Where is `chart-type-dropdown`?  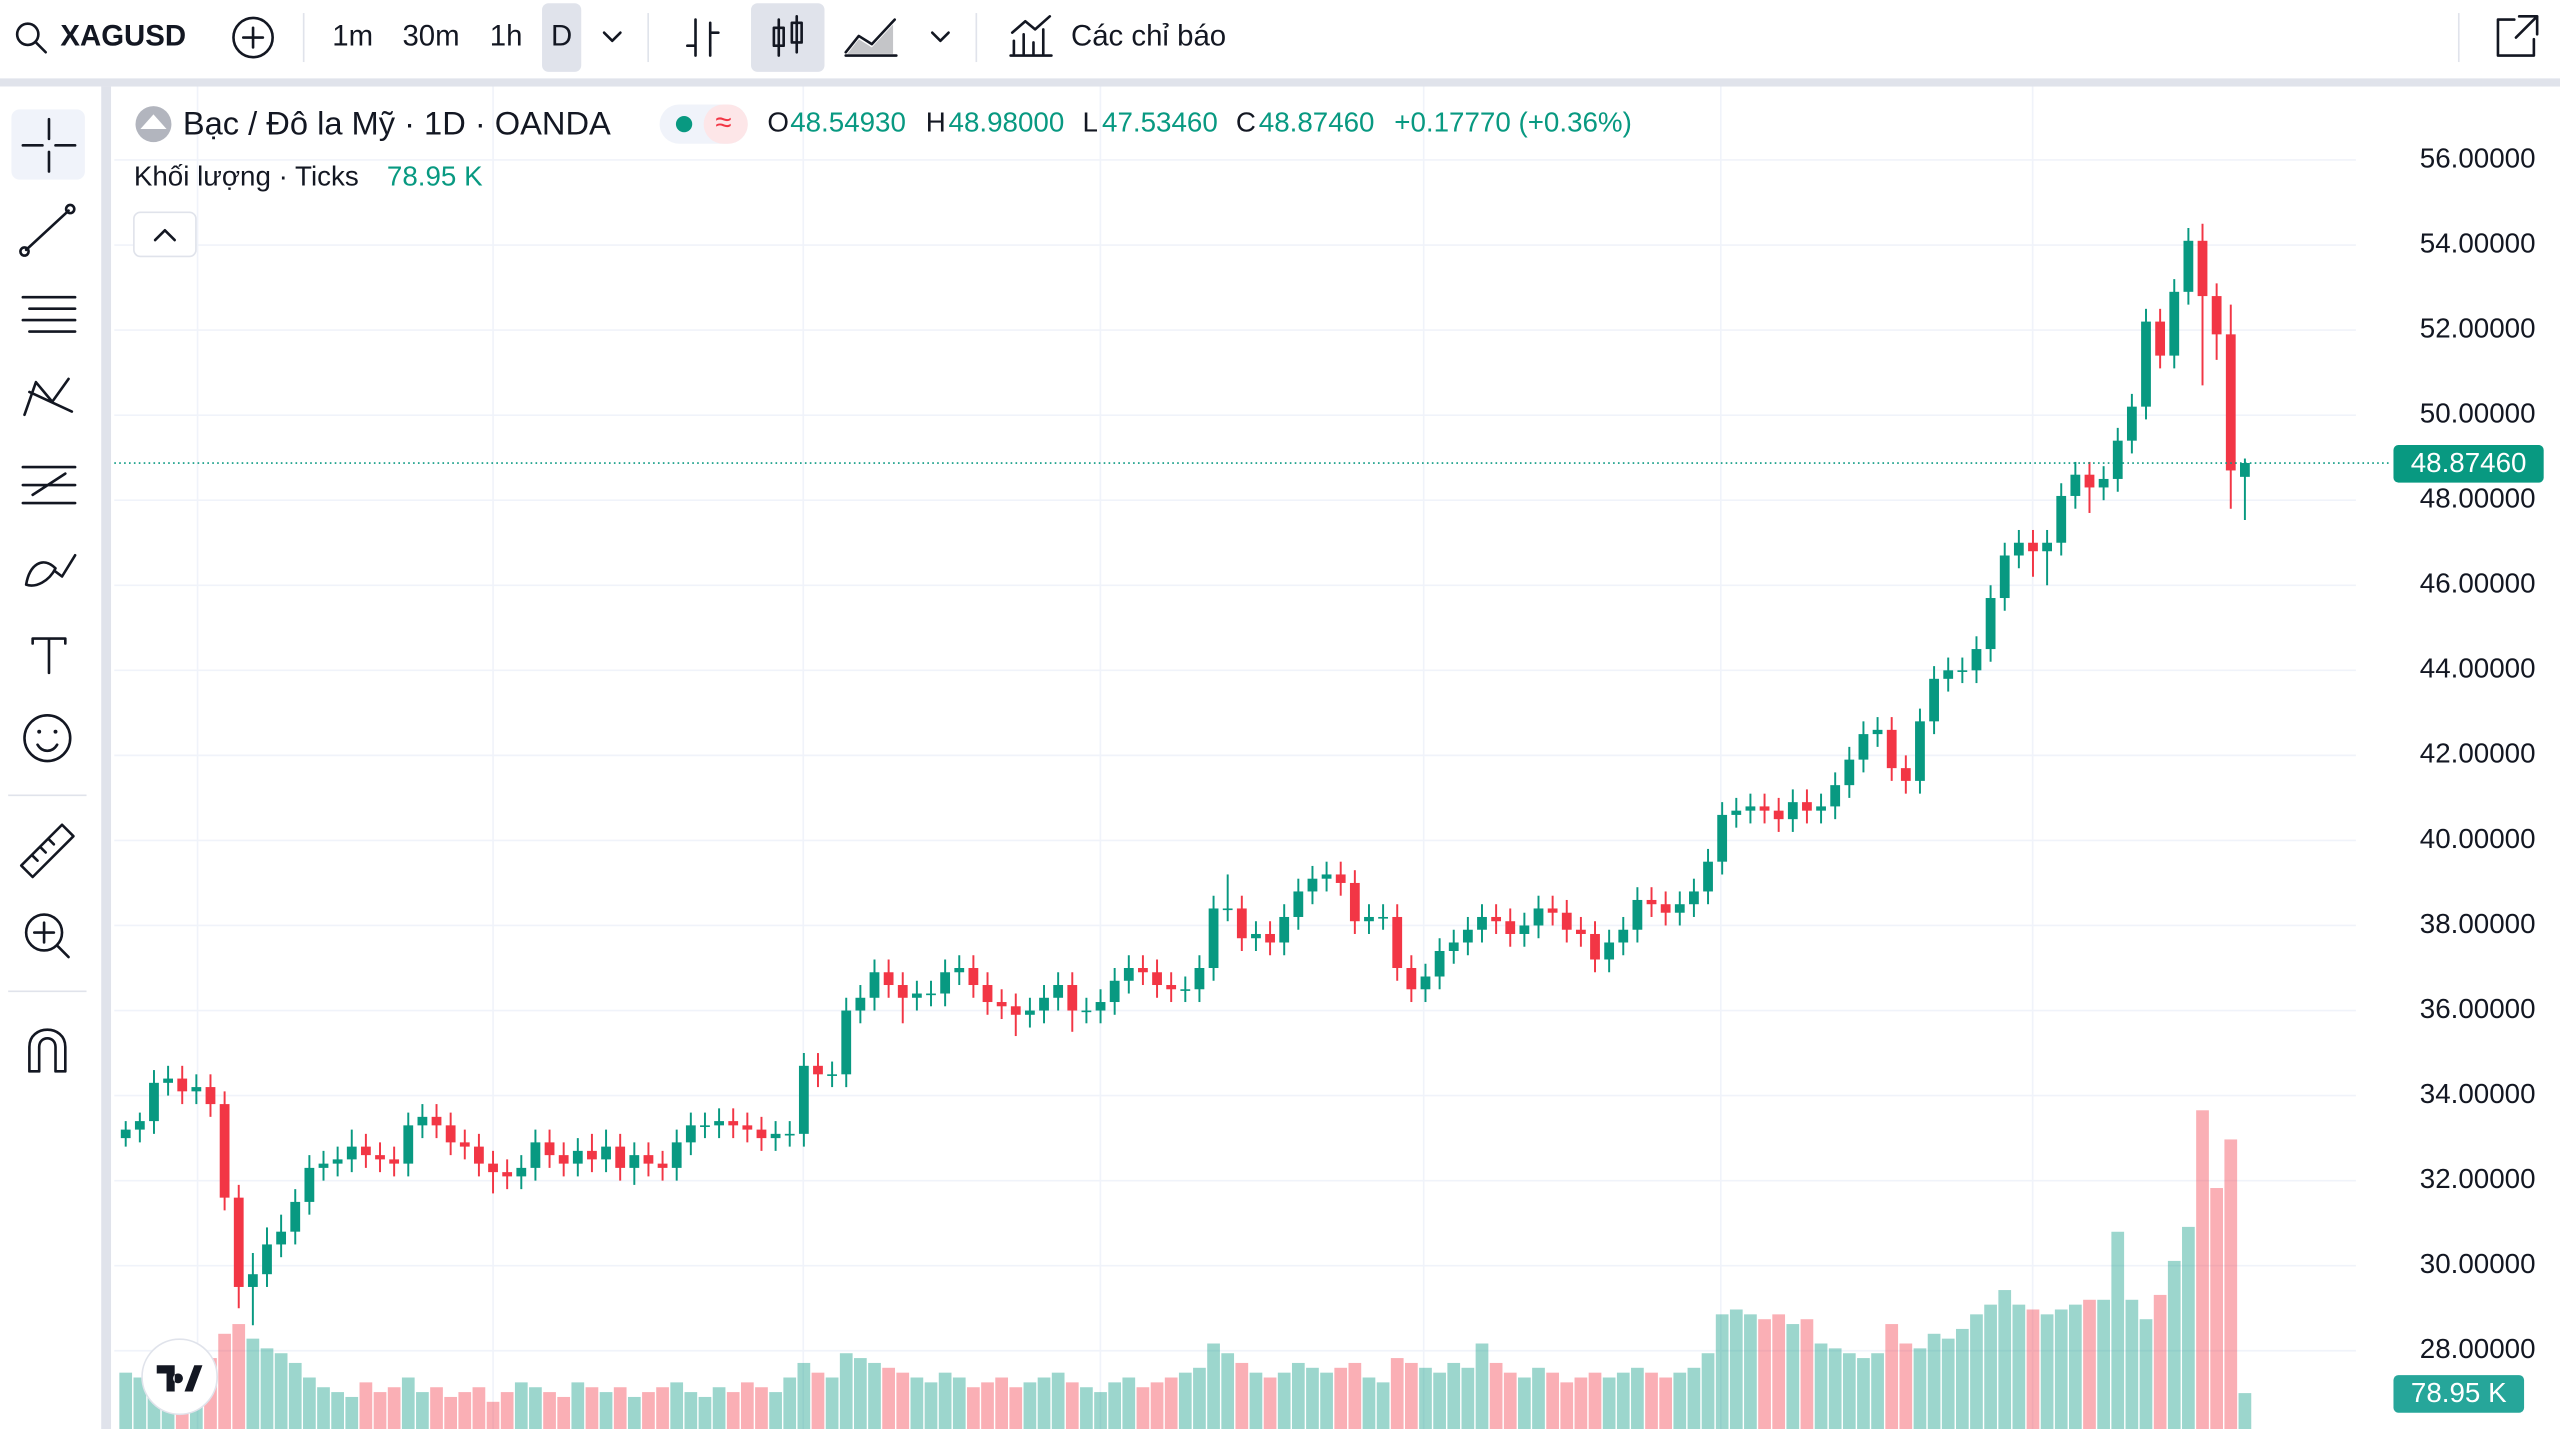
chart-type-dropdown is located at coordinates (940, 37).